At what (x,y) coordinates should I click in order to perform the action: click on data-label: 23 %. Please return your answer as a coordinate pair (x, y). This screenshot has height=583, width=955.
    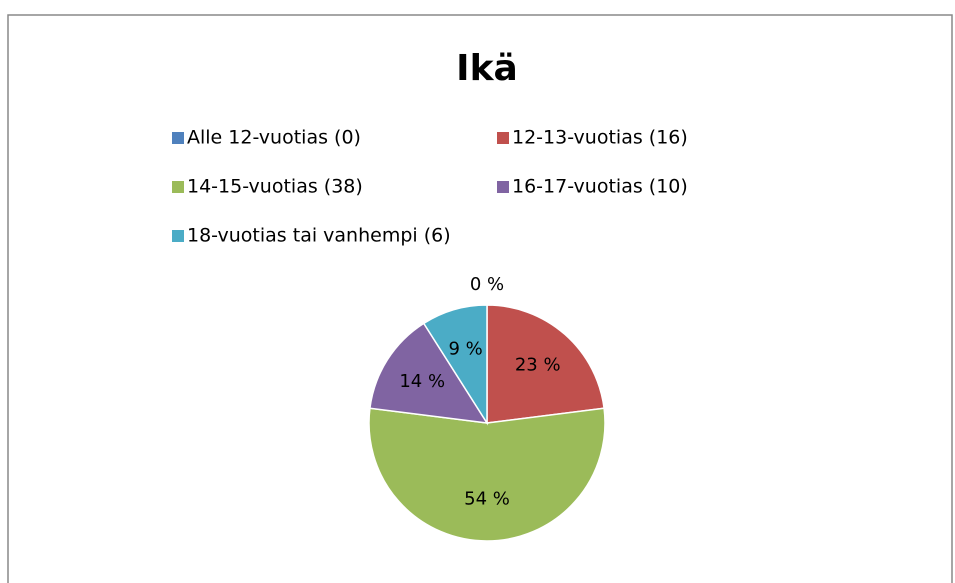
    Looking at the image, I should click on (538, 364).